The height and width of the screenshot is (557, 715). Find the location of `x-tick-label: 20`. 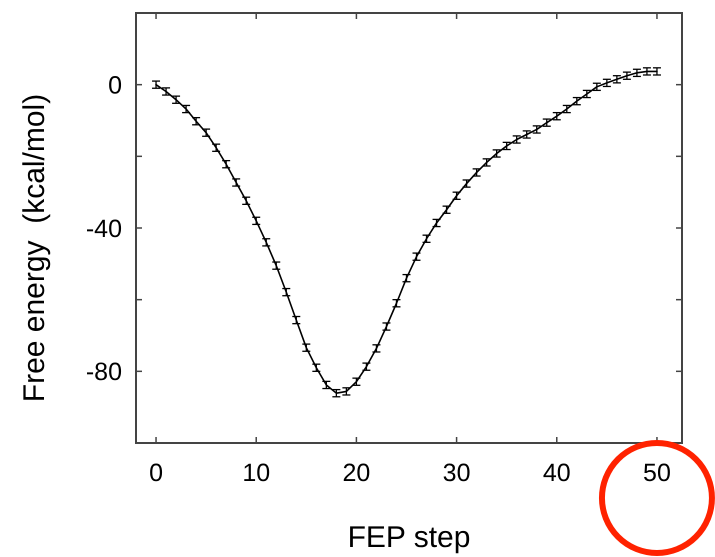

x-tick-label: 20 is located at coordinates (356, 473).